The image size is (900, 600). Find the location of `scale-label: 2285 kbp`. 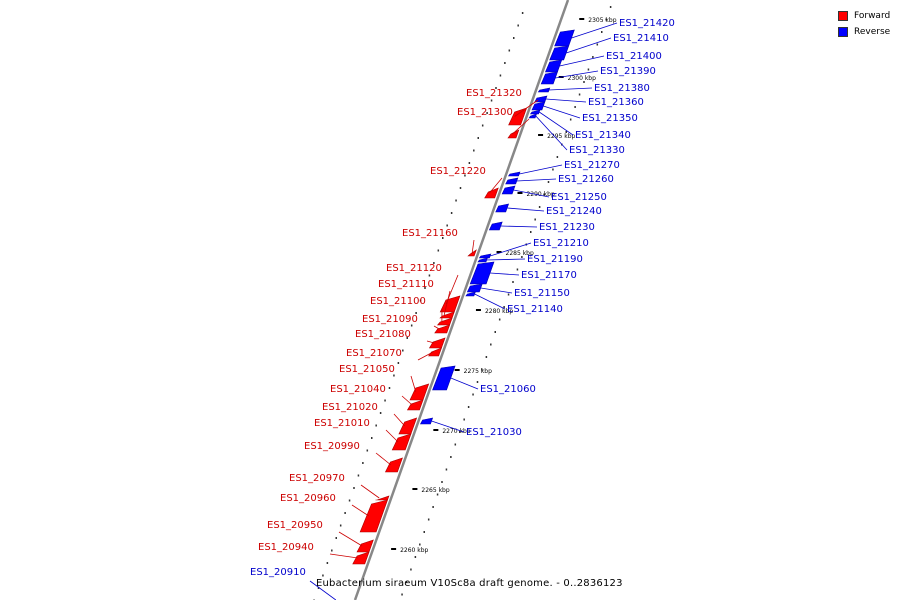

scale-label: 2285 kbp is located at coordinates (520, 253).